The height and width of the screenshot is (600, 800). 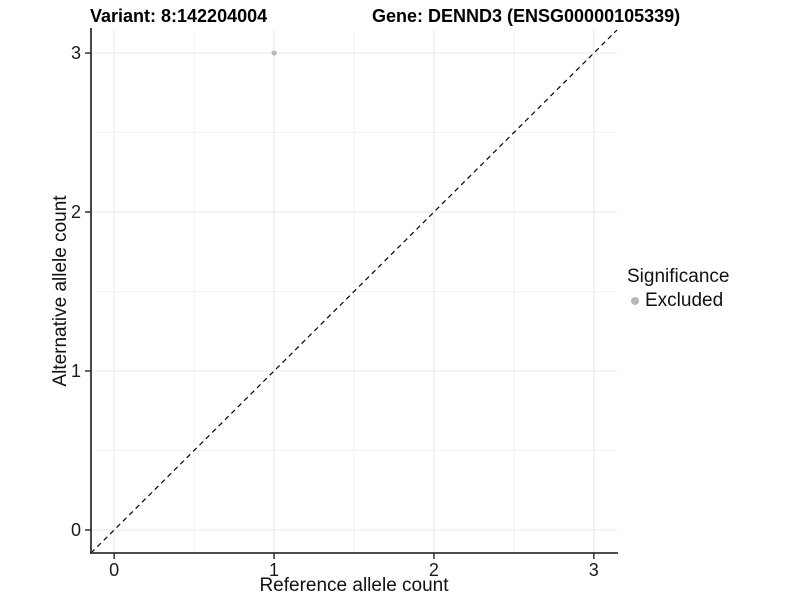 I want to click on variant-title: Variant: 8:142204004, so click(x=179, y=16).